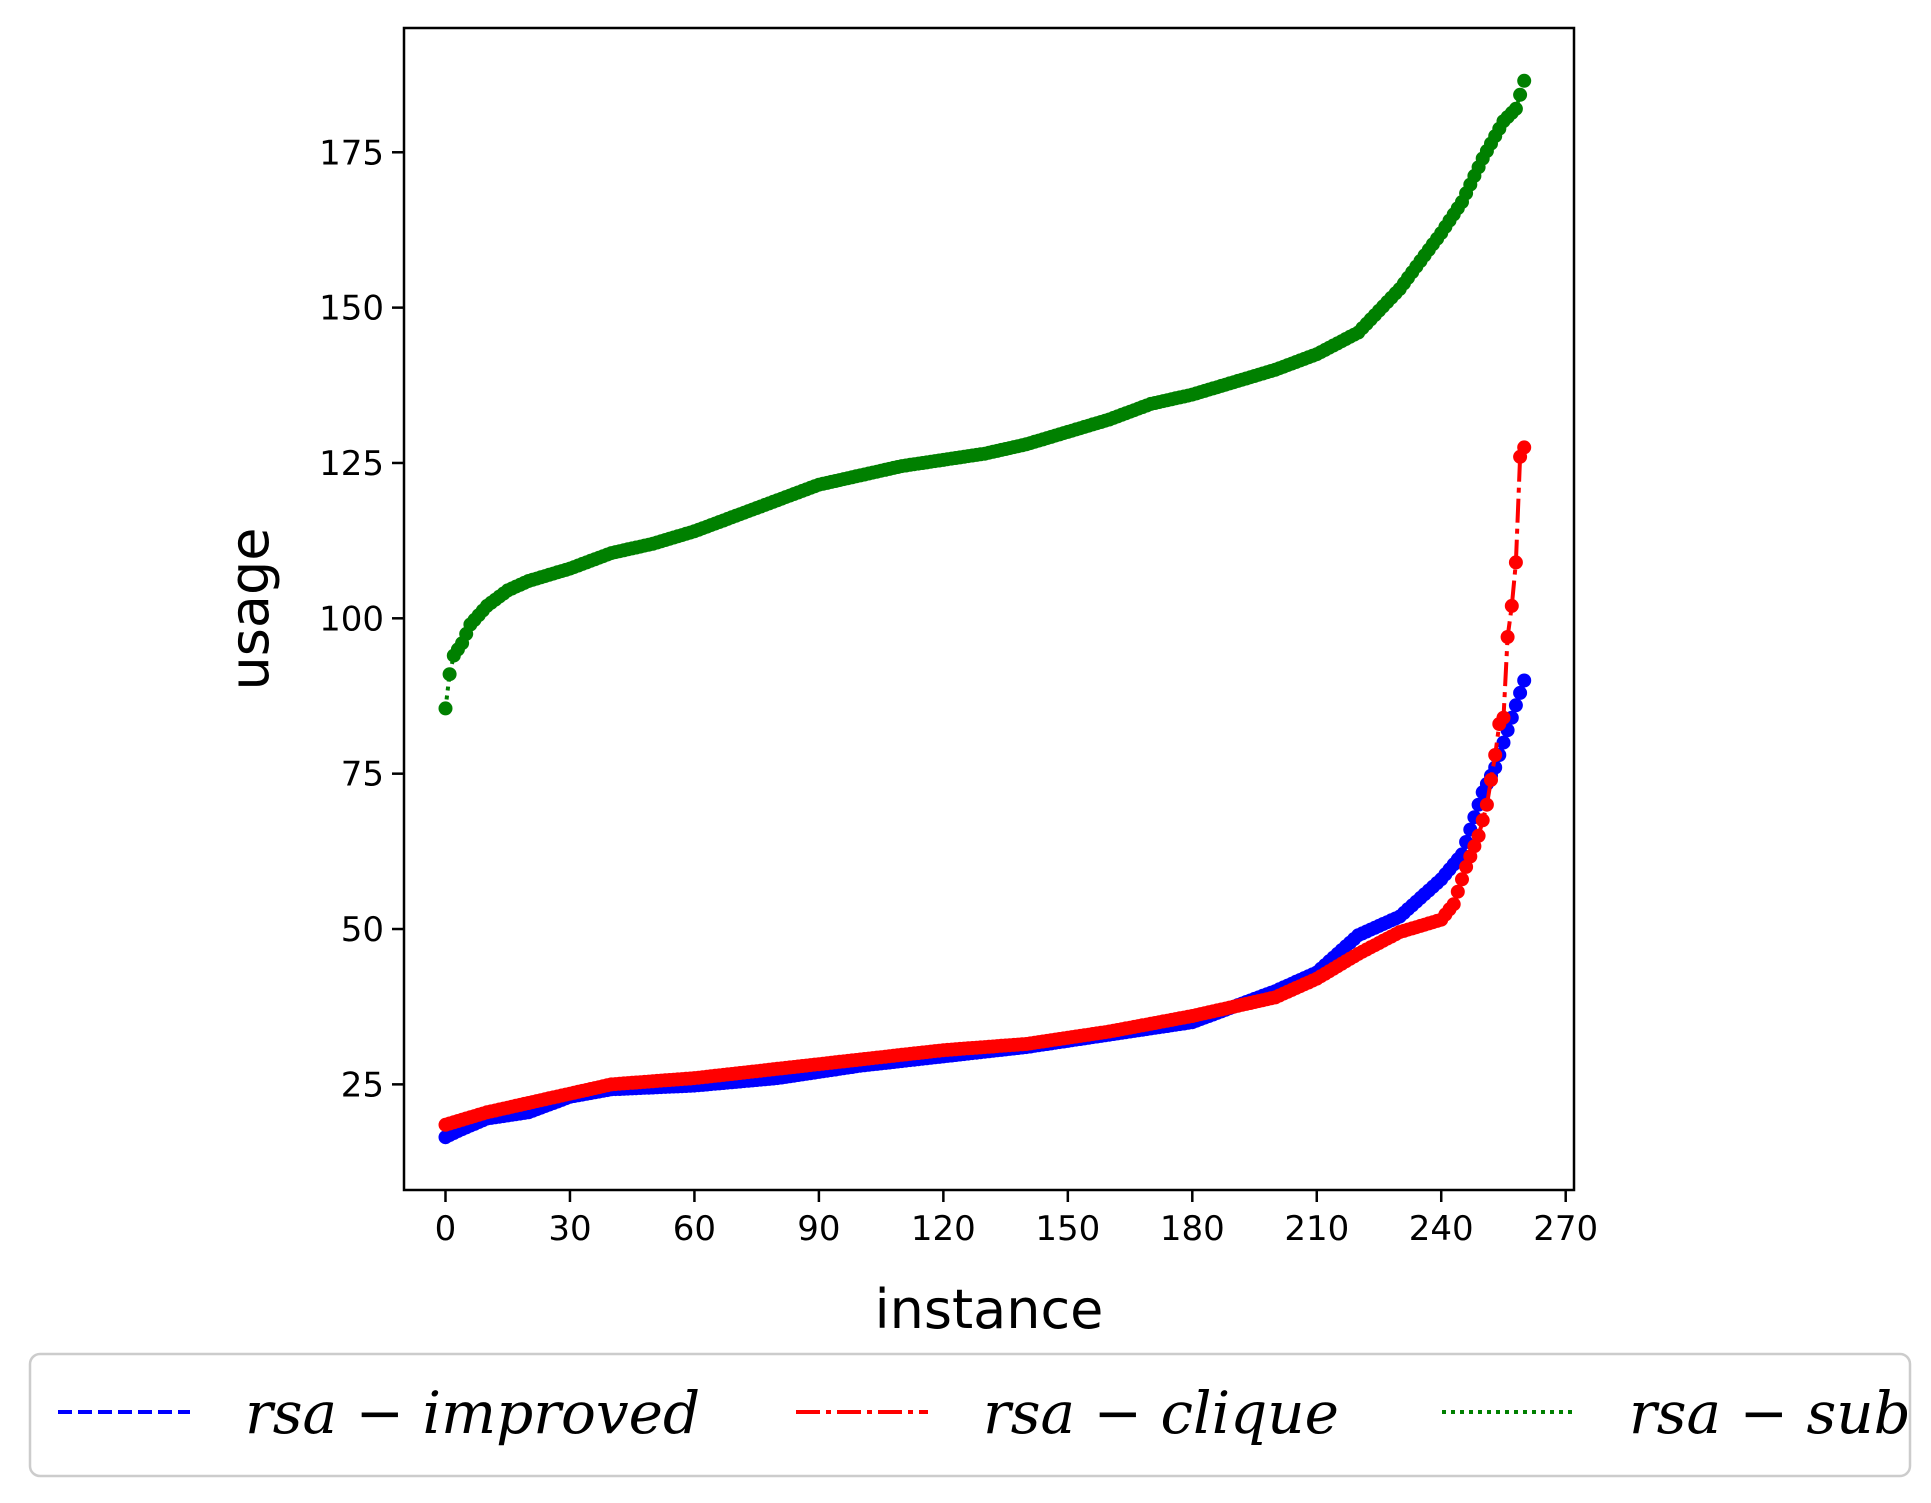 This screenshot has width=1931, height=1503. I want to click on x-tick-label: 180, so click(1192, 1229).